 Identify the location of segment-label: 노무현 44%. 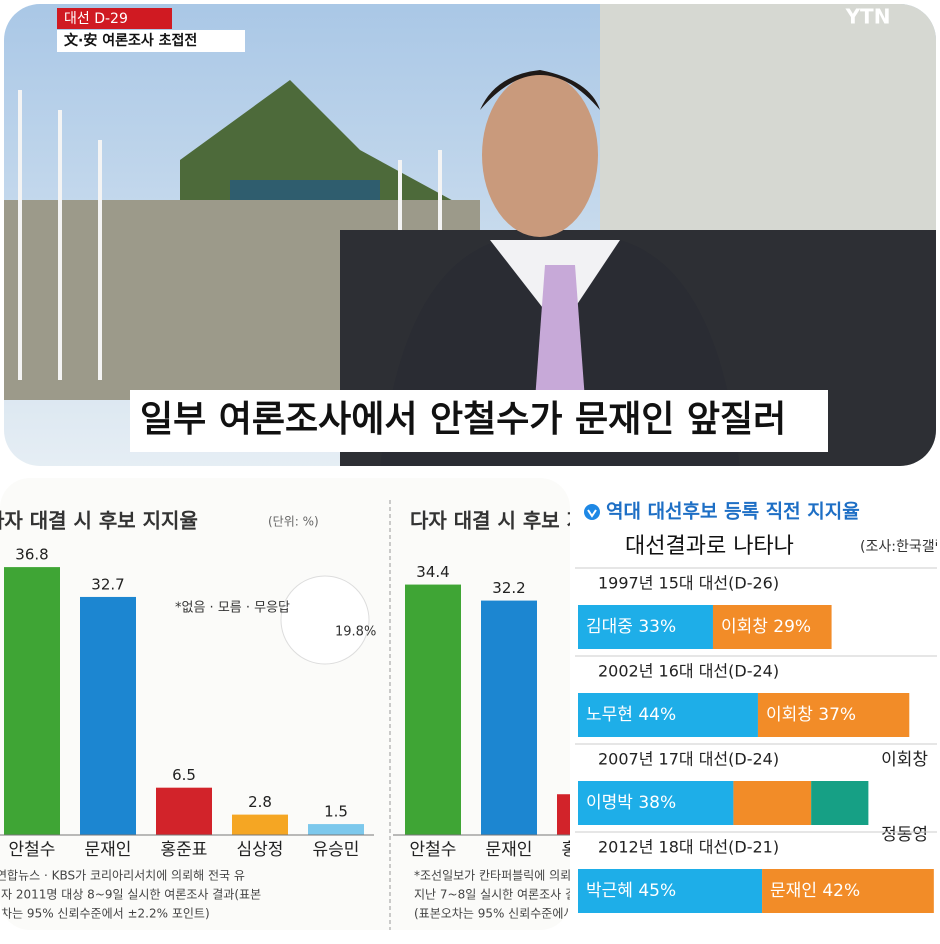
(631, 715).